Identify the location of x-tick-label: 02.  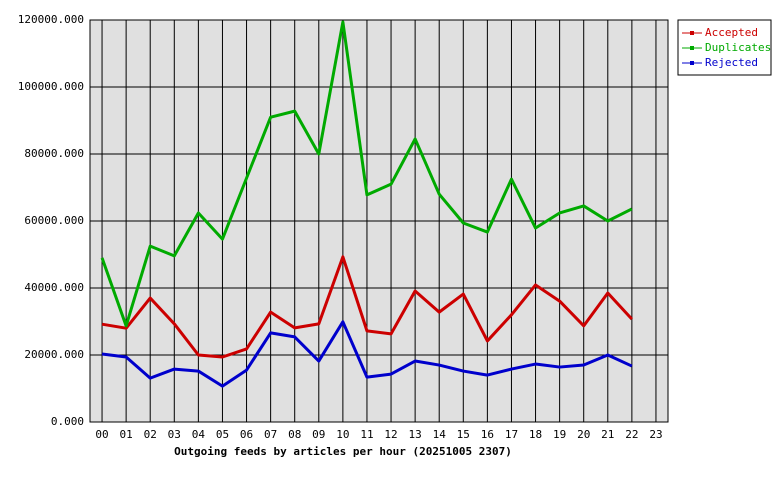
(150, 434).